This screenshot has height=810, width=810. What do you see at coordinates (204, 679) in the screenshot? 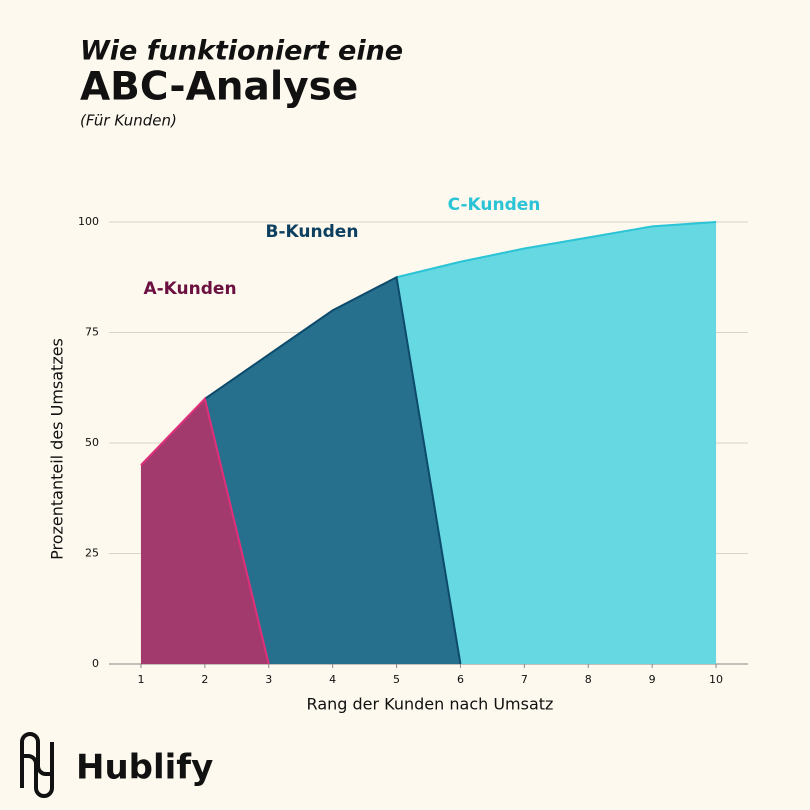
I see `x-tick-label: 2` at bounding box center [204, 679].